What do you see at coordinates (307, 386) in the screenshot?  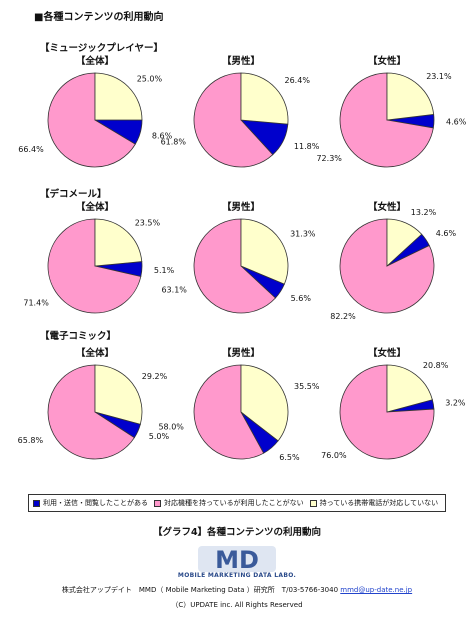 I see `pie-data-label: 35.5%` at bounding box center [307, 386].